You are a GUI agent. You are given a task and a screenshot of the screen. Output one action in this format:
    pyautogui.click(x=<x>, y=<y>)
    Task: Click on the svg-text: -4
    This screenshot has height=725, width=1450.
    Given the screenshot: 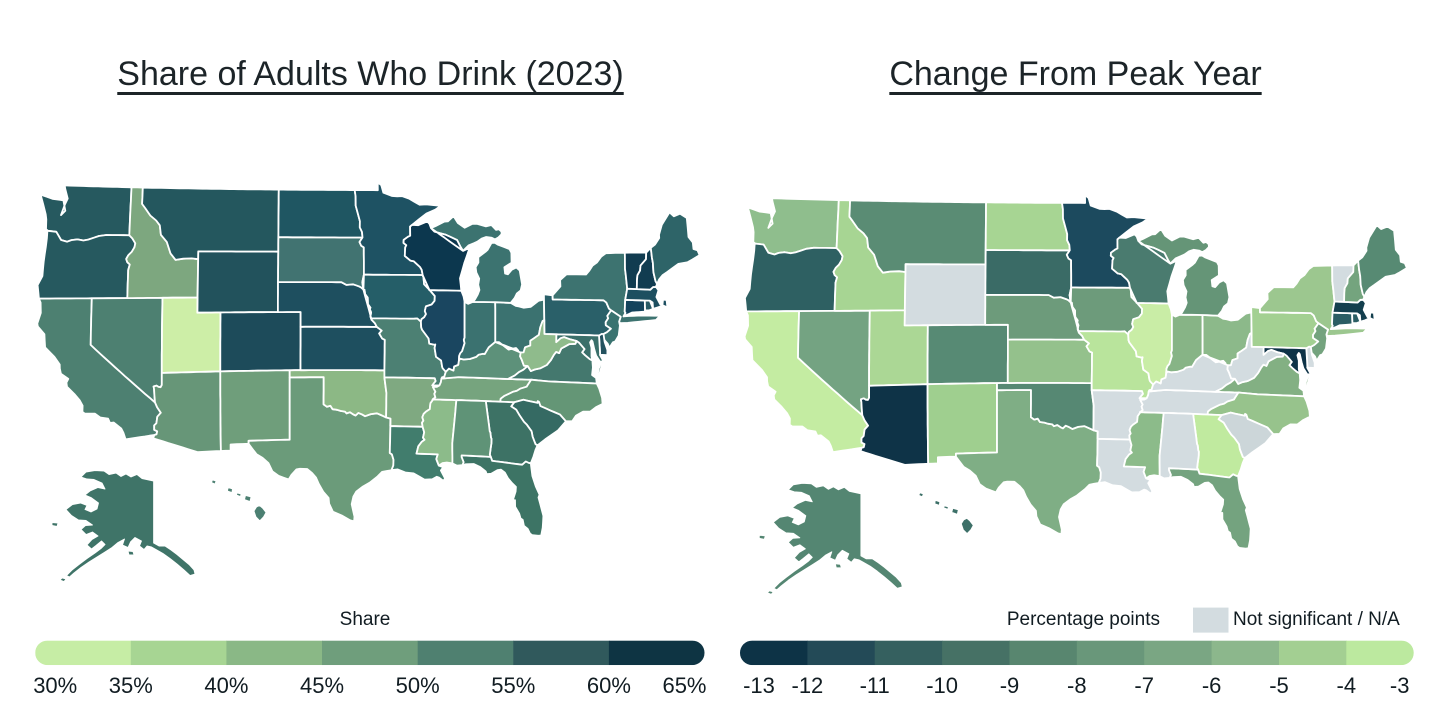 What is the action you would take?
    pyautogui.click(x=1347, y=685)
    